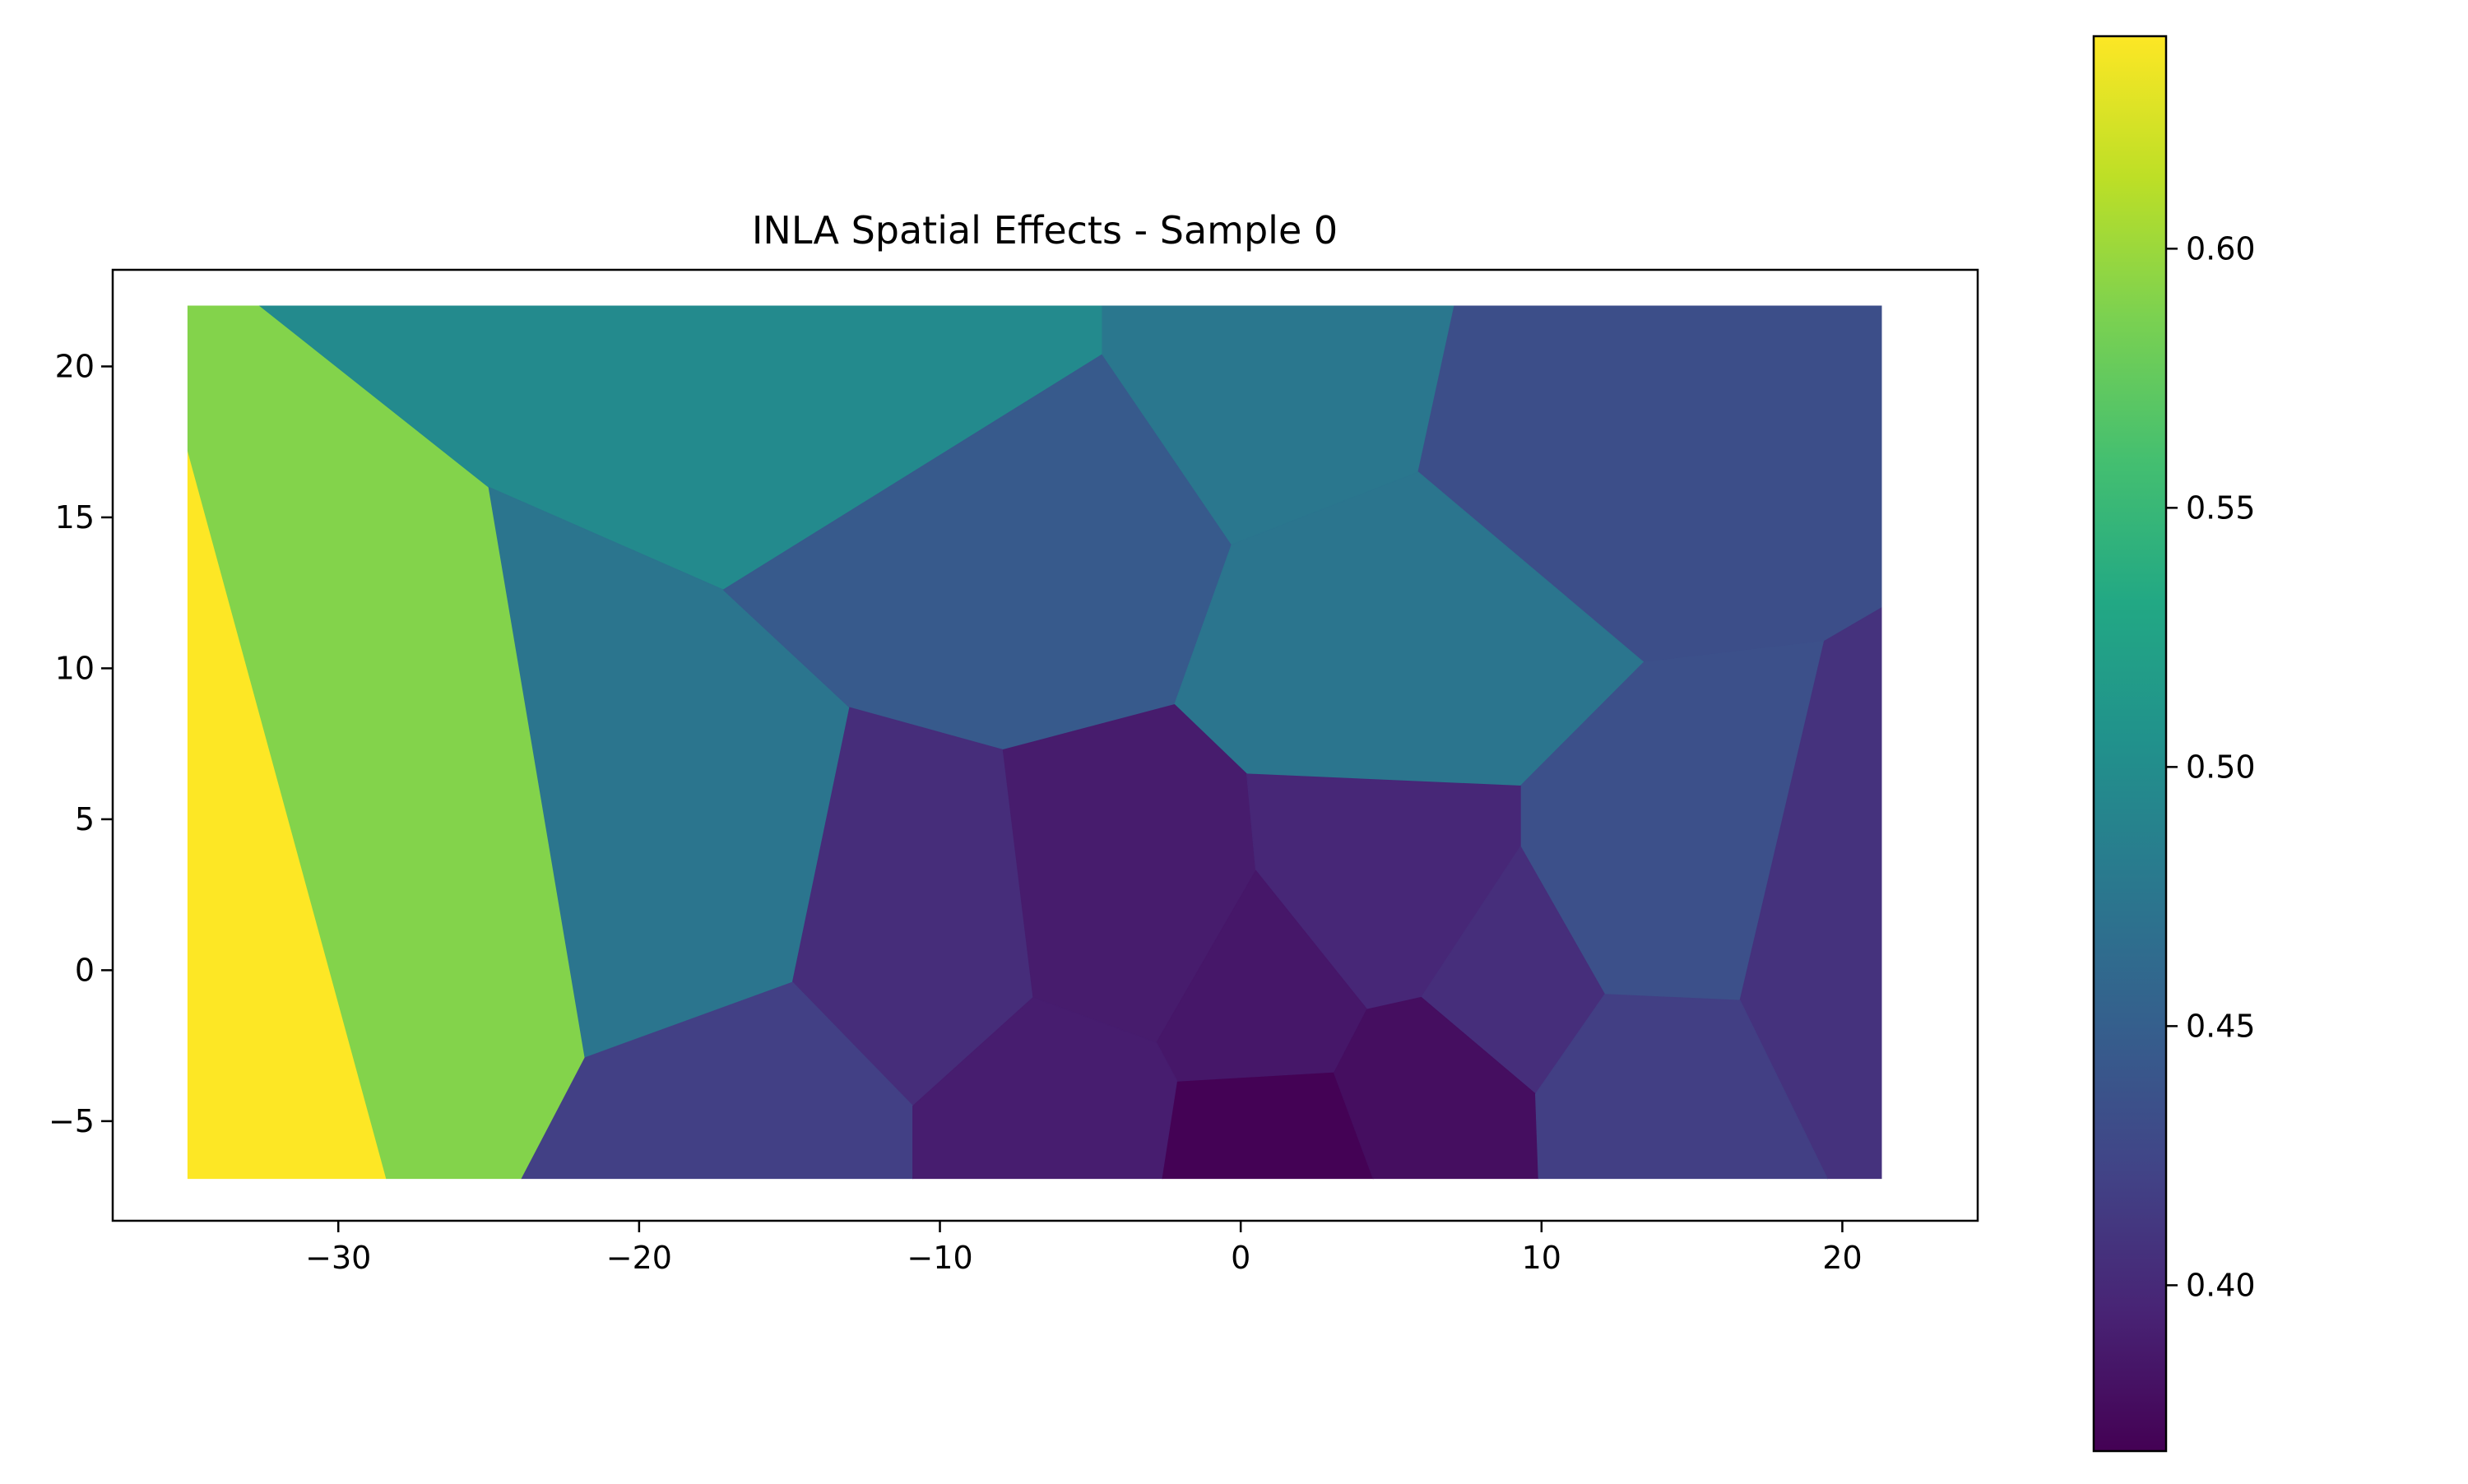 Image resolution: width=2468 pixels, height=1484 pixels. I want to click on y-axis: −5 0 5 10 15 20, so click(81, 743).